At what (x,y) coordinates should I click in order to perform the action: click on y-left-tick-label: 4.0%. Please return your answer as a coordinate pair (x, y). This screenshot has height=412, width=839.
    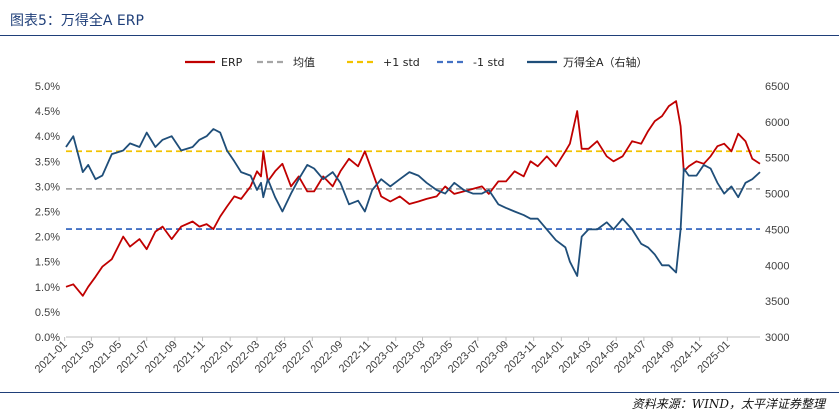
    Looking at the image, I should click on (47, 137).